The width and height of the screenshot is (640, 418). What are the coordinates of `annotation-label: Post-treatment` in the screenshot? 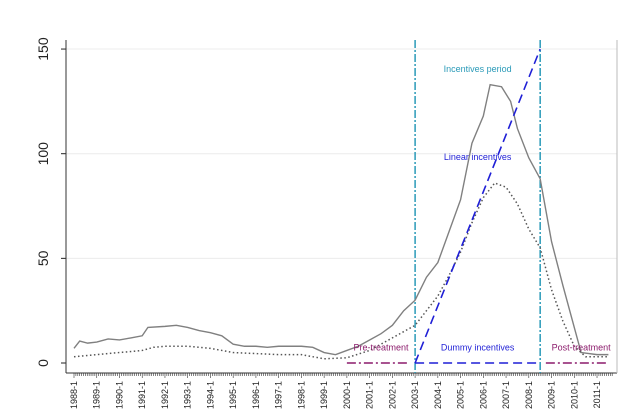 It's located at (582, 347).